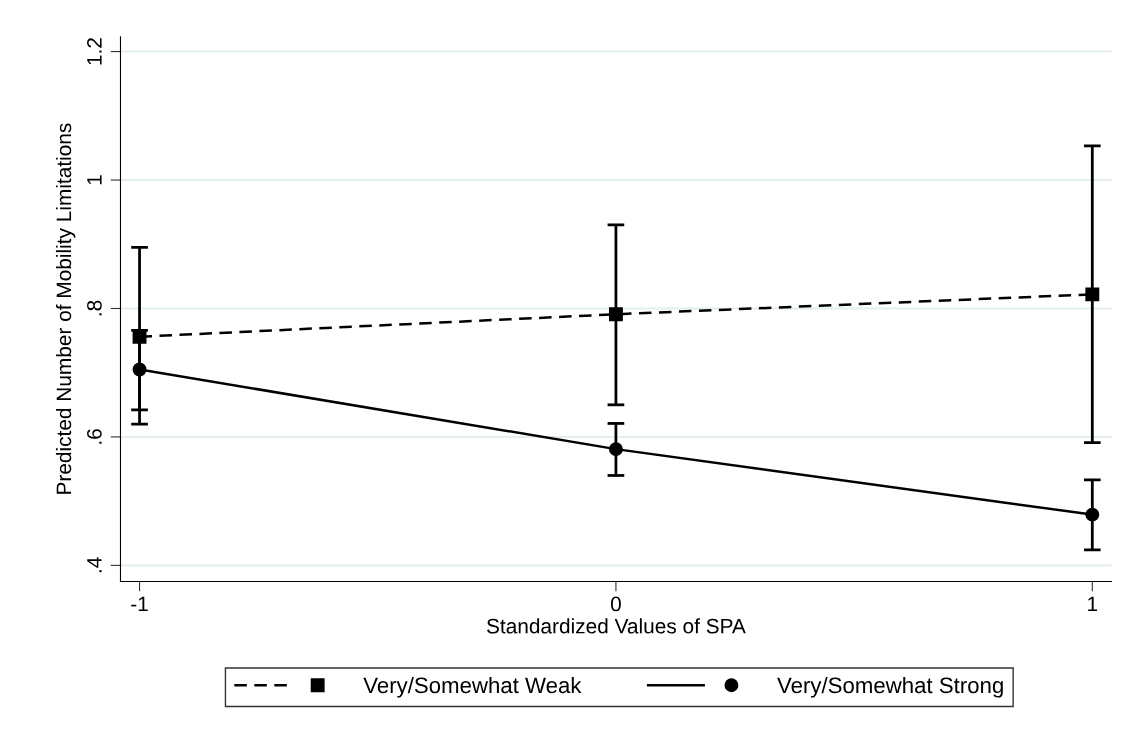  Describe the element at coordinates (472, 687) in the screenshot. I see `legend-label: Very/Somewhat Weak` at that location.